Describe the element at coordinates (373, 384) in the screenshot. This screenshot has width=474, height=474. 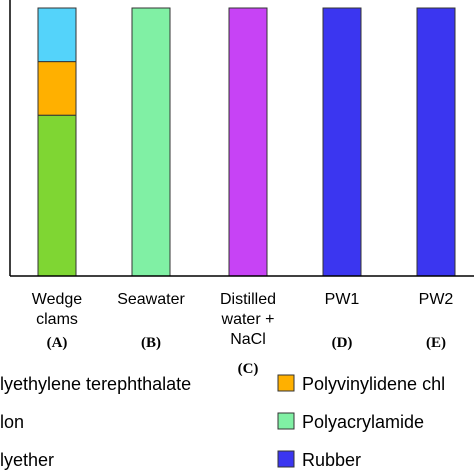
I see `legend-label-1: Polyvinylidene chl` at that location.